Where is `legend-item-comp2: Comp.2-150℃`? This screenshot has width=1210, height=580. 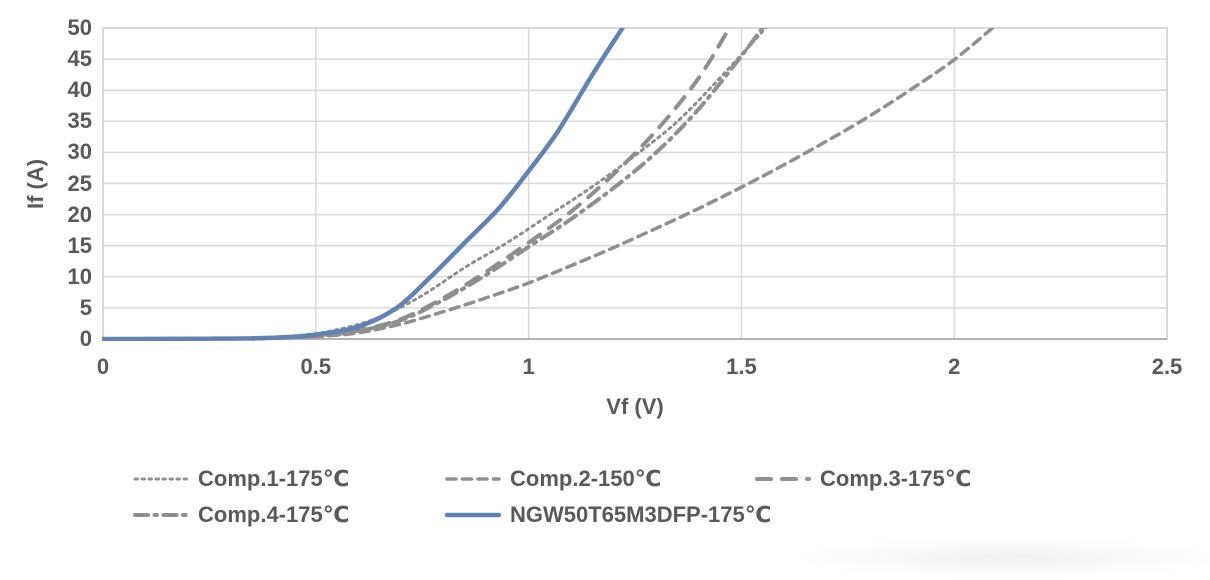 legend-item-comp2: Comp.2-150℃ is located at coordinates (553, 479).